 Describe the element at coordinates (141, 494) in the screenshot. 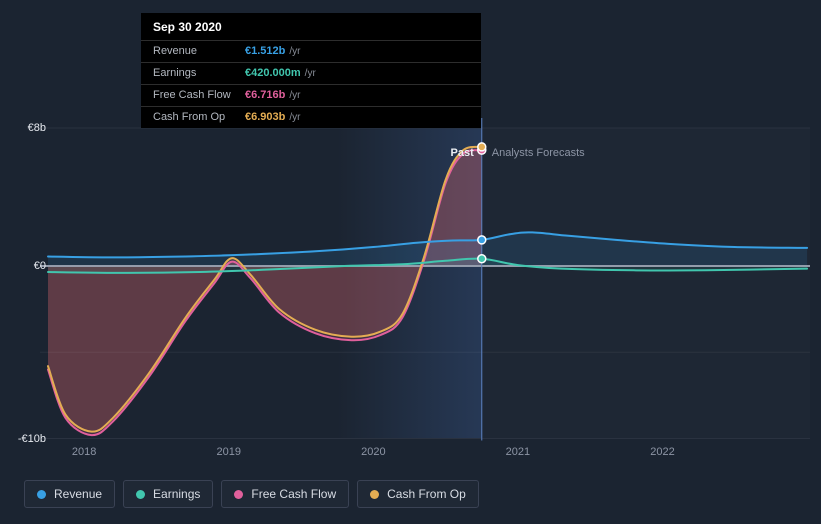

I see `earnings-dot-icon` at that location.